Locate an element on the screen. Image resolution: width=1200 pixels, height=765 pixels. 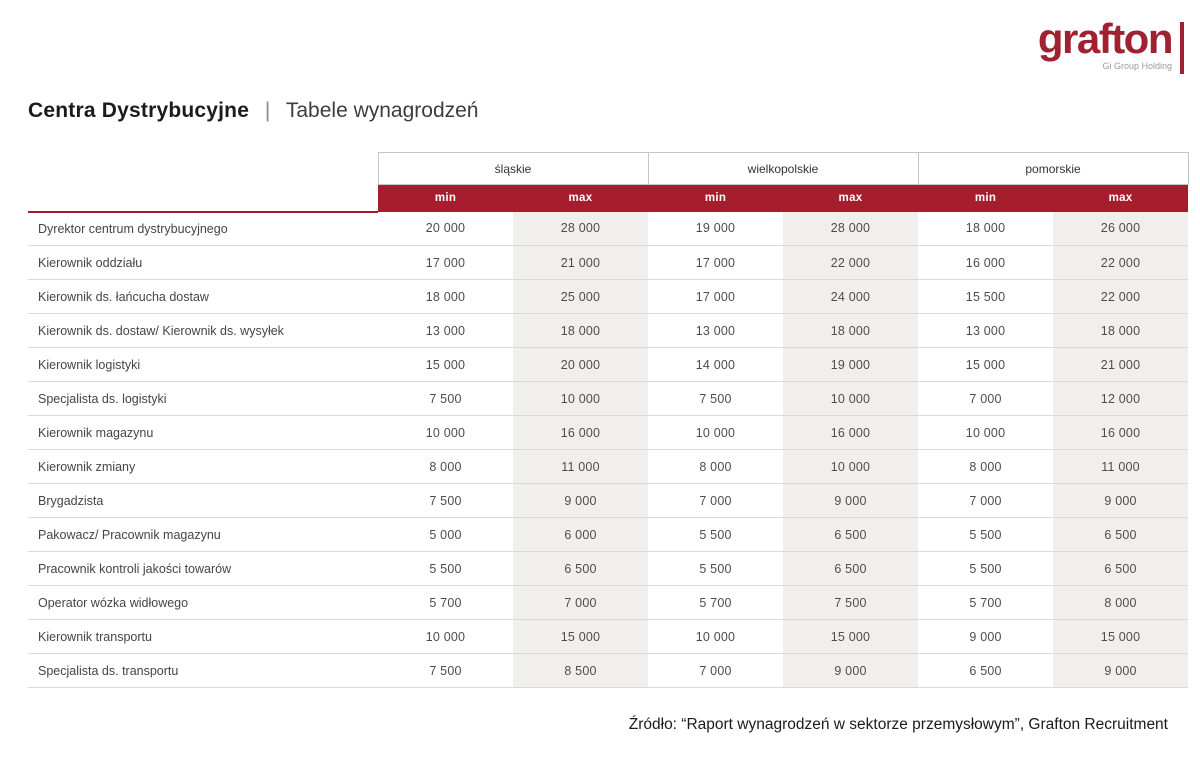
row-label: Specjalista ds. transportu is located at coordinates (203, 670).